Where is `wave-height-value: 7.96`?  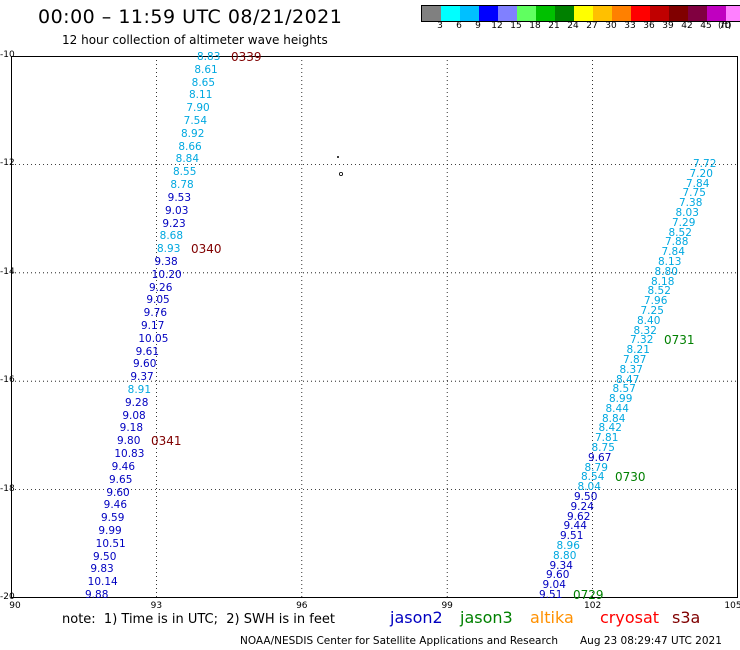 wave-height-value: 7.96 is located at coordinates (656, 301).